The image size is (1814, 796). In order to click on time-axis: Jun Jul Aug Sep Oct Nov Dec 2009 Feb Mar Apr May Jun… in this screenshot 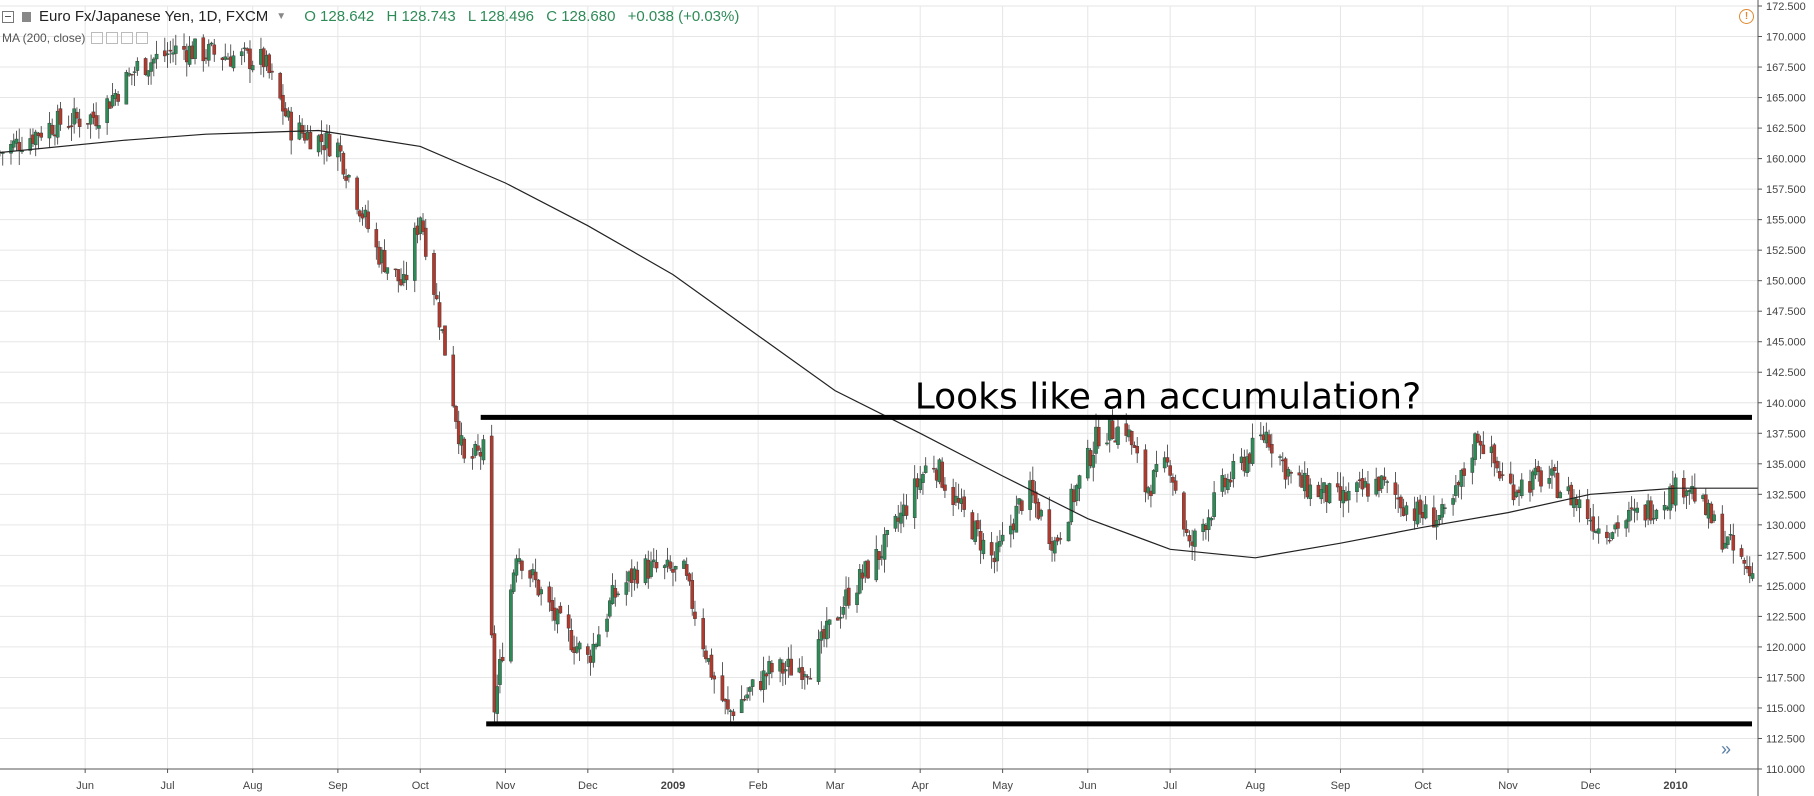, I will do `click(879, 780)`.